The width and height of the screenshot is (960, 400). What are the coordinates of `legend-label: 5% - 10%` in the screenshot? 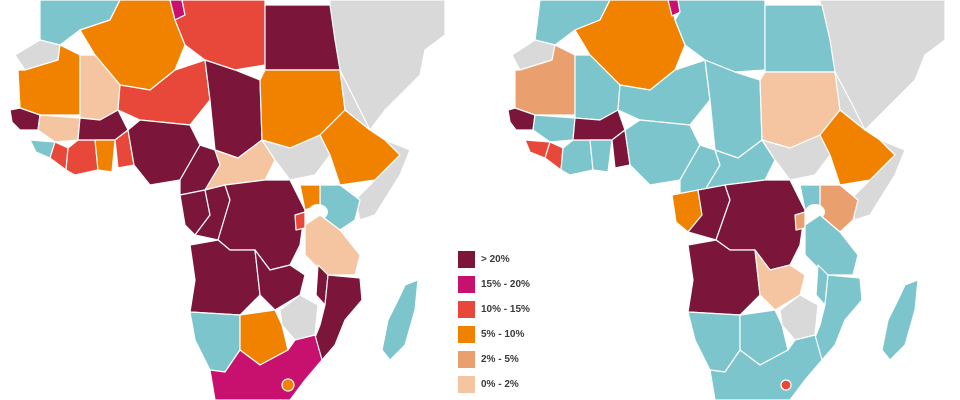 It's located at (503, 334).